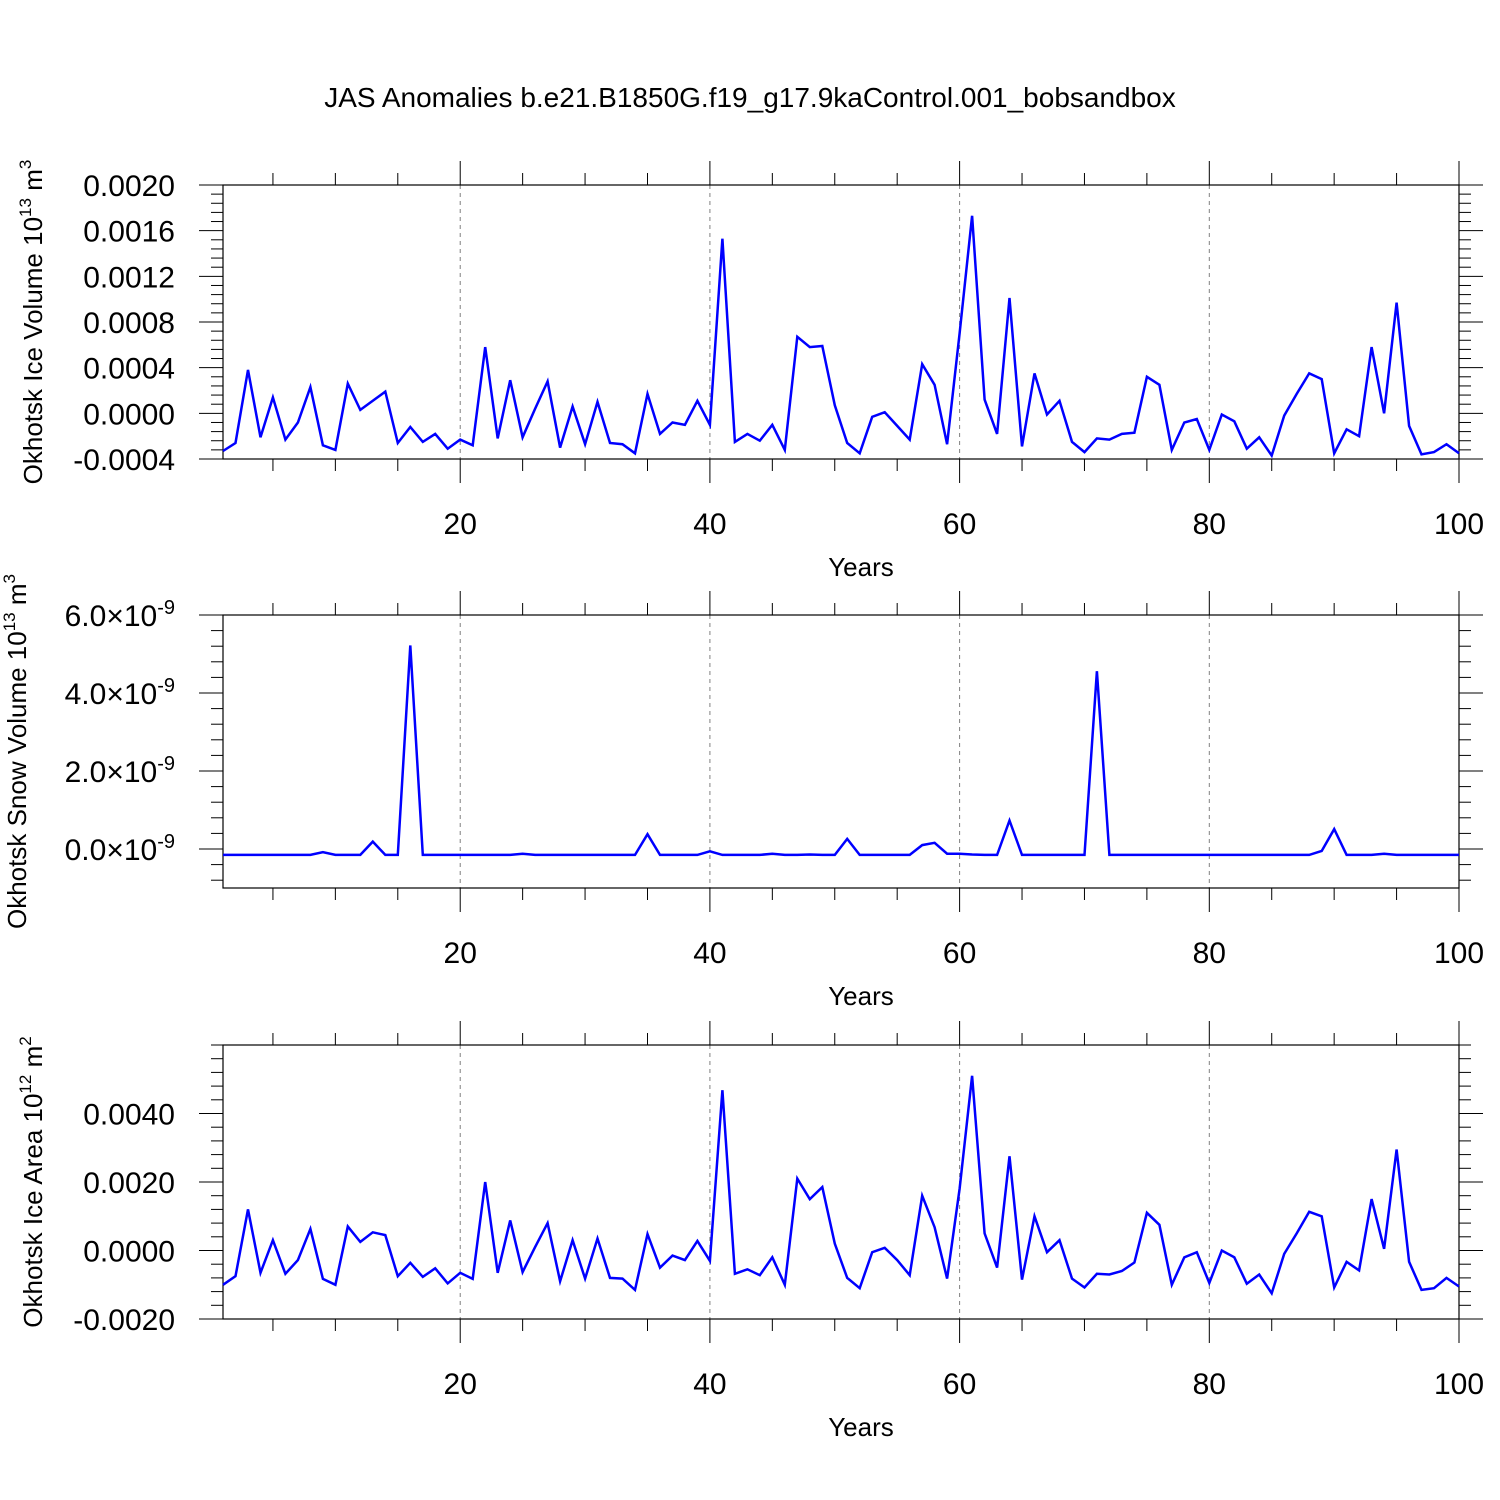 The width and height of the screenshot is (1500, 1500). I want to click on y-axis-label: Okhotsk Snow Volume 1013 m3, so click(16, 751).